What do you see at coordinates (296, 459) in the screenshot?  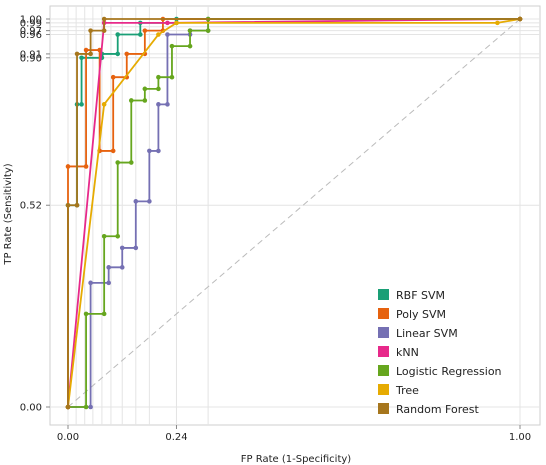 I see `x-axis-title: FP Rate (1-Specificity)` at bounding box center [296, 459].